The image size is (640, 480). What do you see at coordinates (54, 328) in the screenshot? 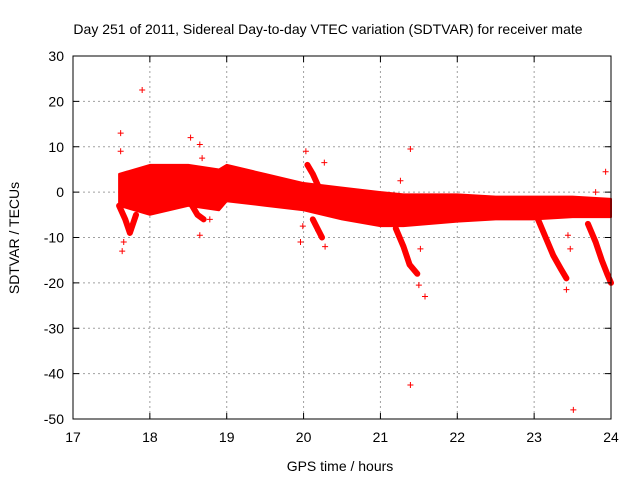
I see `y-tick-label: -30` at bounding box center [54, 328].